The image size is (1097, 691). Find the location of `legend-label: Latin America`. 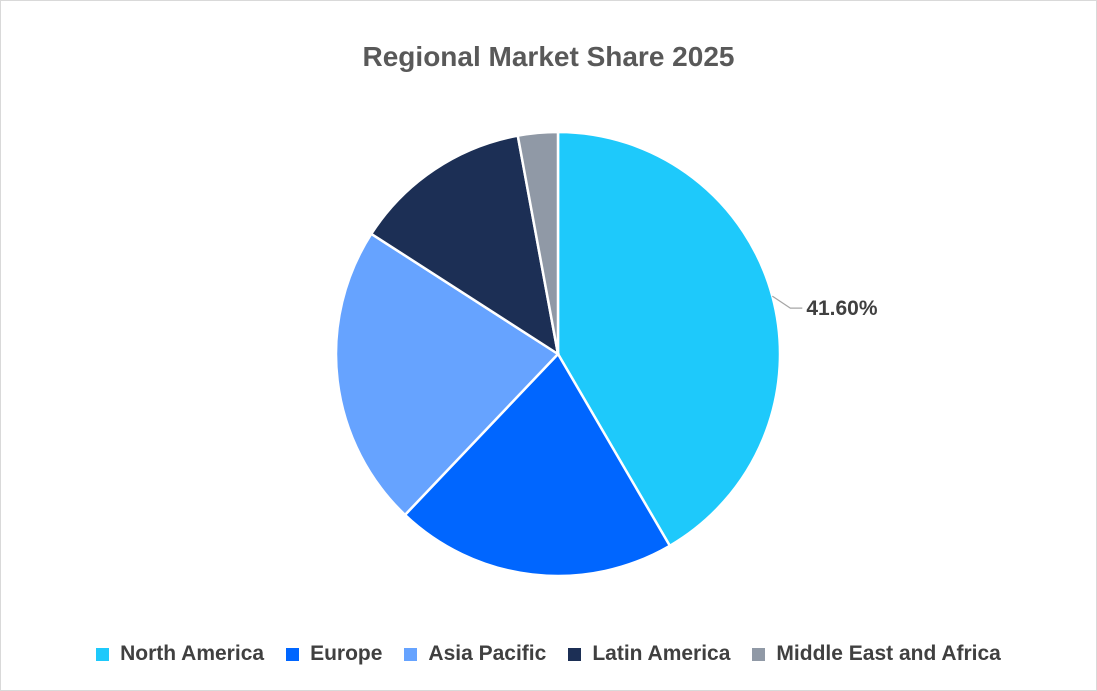

legend-label: Latin America is located at coordinates (661, 653).